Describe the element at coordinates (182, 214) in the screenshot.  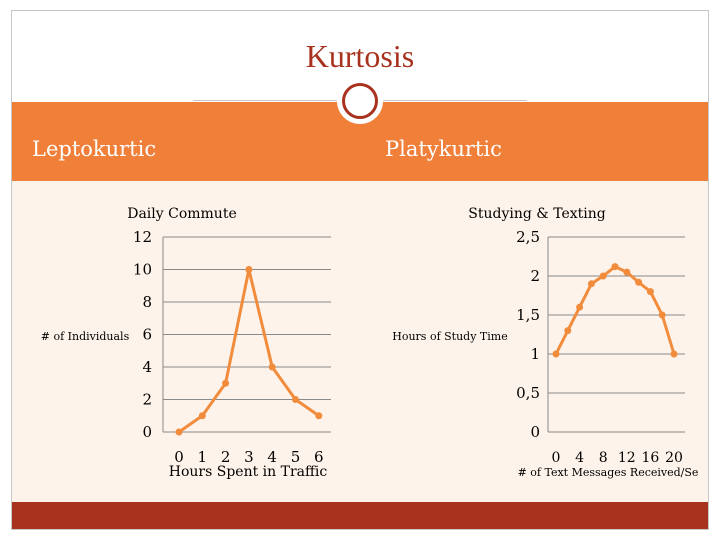
I see `chart-title: Daily Commute` at that location.